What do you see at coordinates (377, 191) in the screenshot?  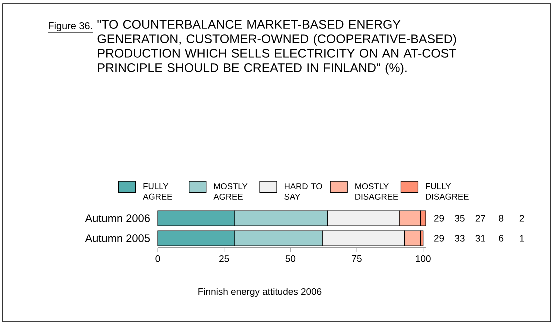 I see `legend-label: MOSTLY DISAGREE` at bounding box center [377, 191].